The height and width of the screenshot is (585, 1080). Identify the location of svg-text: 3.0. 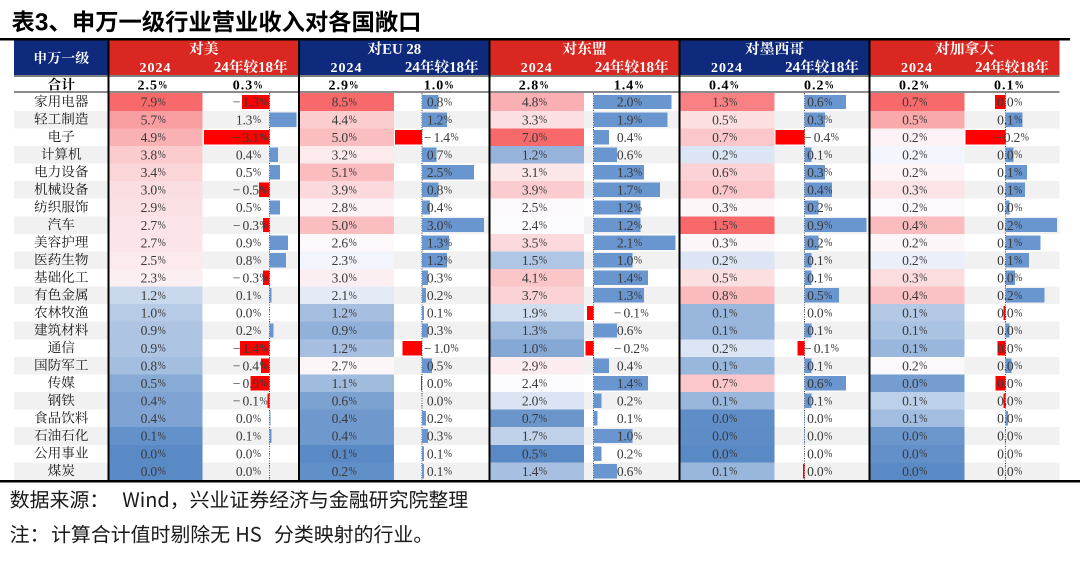
(340, 278).